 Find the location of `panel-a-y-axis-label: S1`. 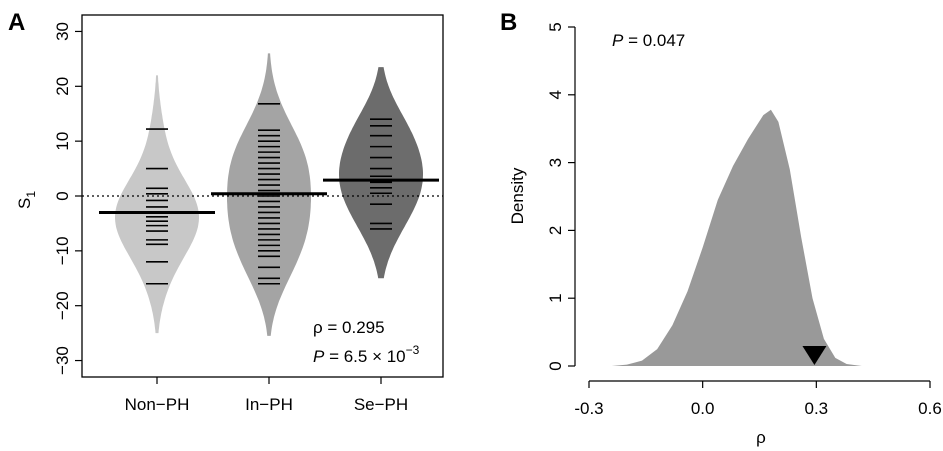

panel-a-y-axis-label: S1 is located at coordinates (26, 200).